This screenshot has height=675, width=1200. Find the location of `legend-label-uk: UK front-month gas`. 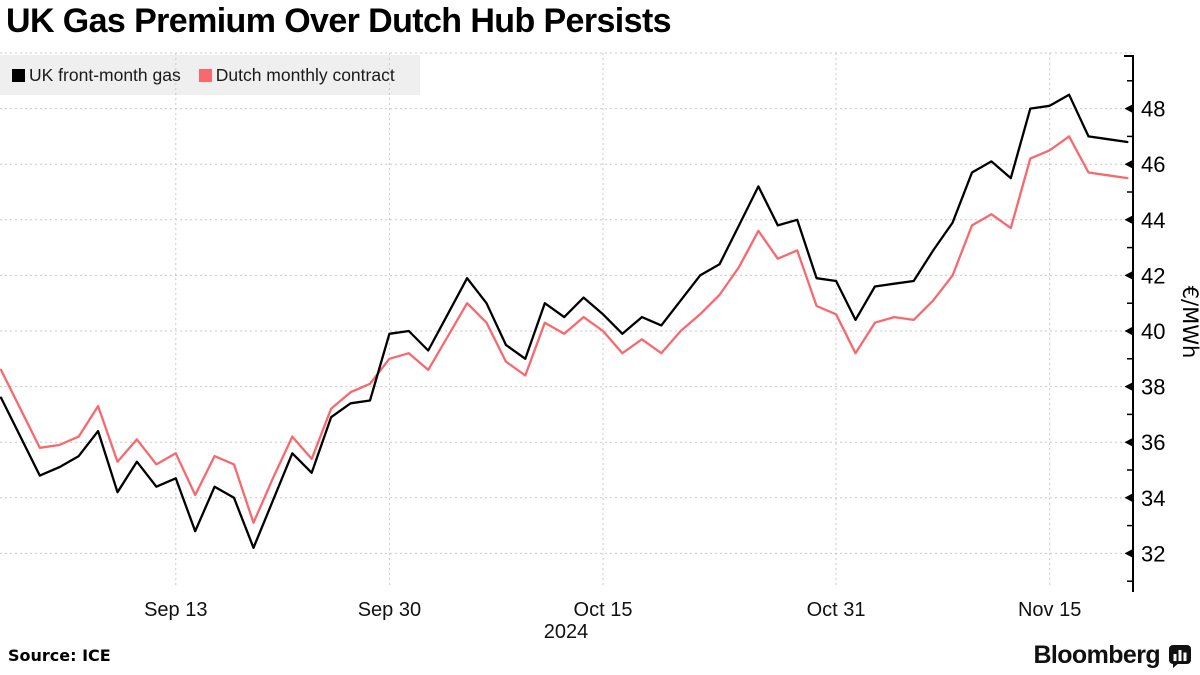

legend-label-uk: UK front-month gas is located at coordinates (105, 74).